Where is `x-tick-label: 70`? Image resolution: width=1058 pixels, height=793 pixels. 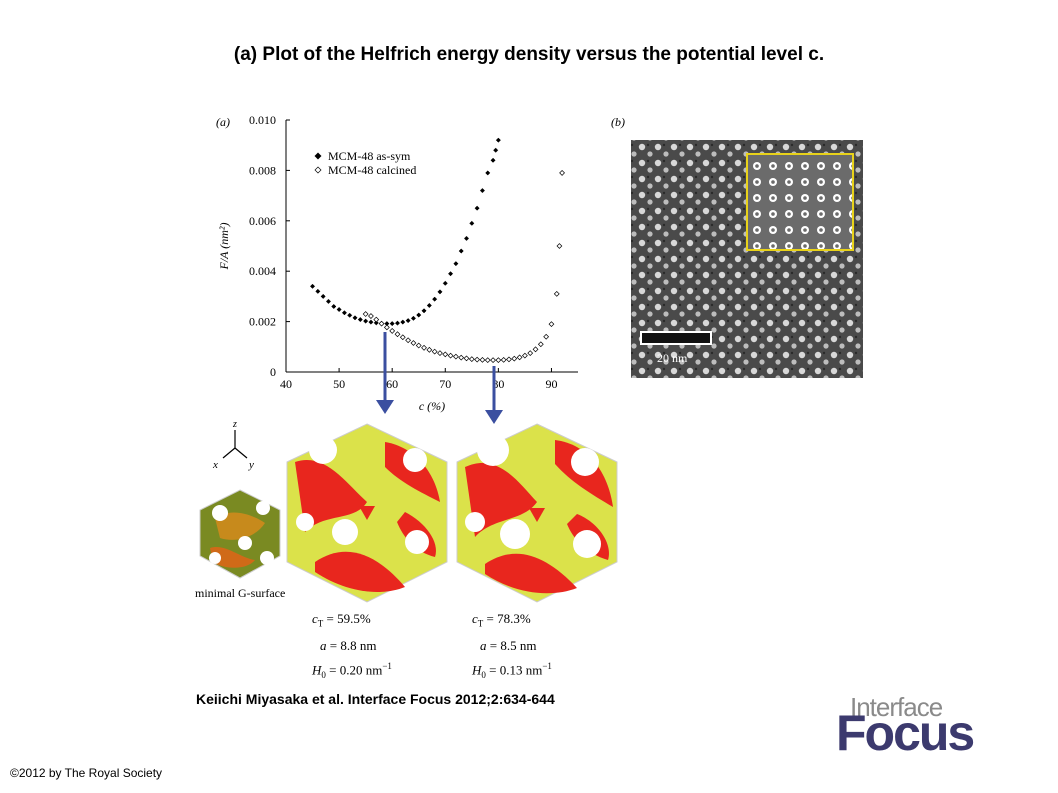 x-tick-label: 70 is located at coordinates (445, 384).